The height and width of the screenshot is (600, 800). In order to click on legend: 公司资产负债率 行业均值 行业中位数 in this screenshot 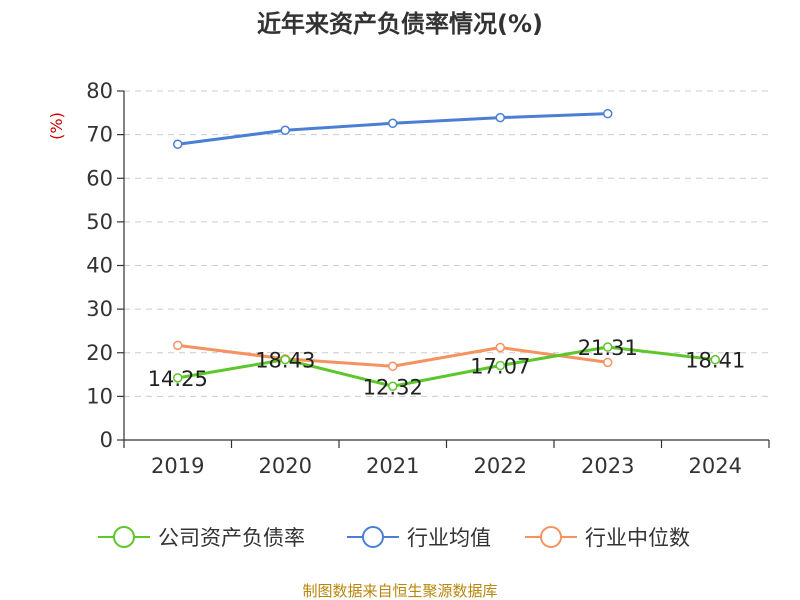, I will do `click(394, 538)`.